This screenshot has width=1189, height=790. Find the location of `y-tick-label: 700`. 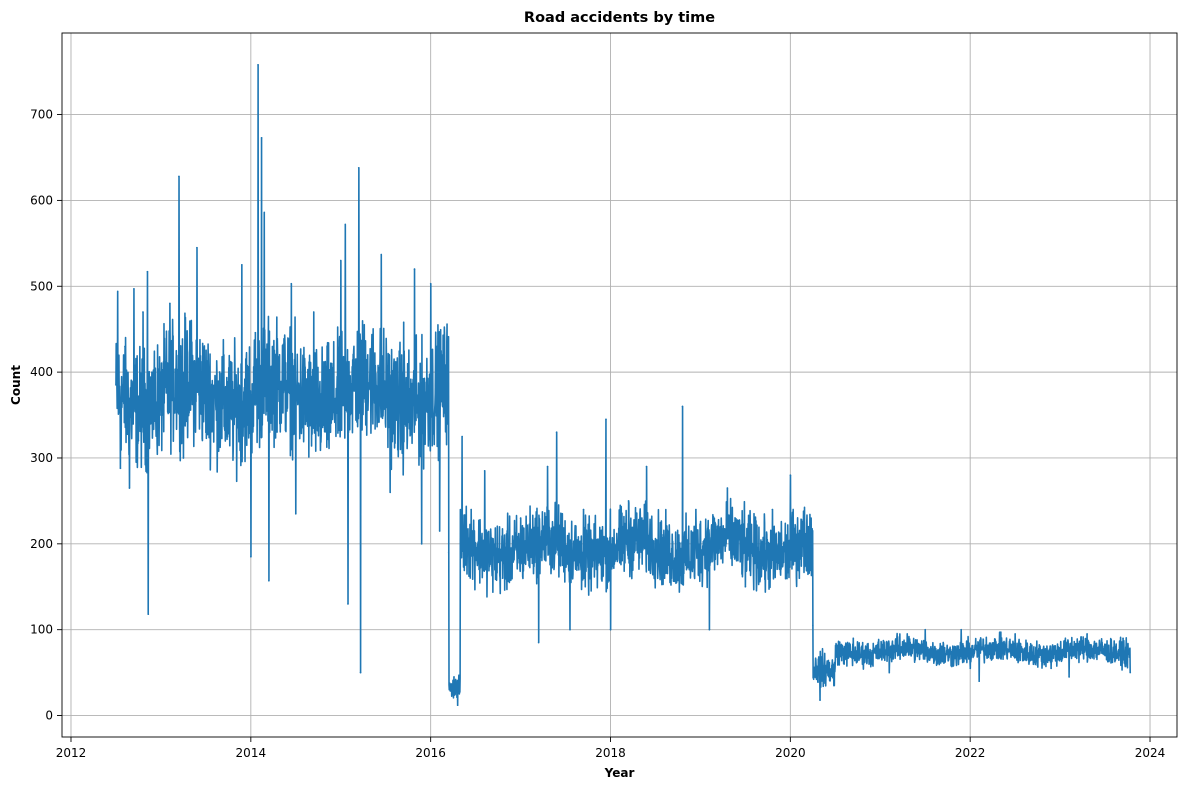

y-tick-label: 700 is located at coordinates (41, 115).